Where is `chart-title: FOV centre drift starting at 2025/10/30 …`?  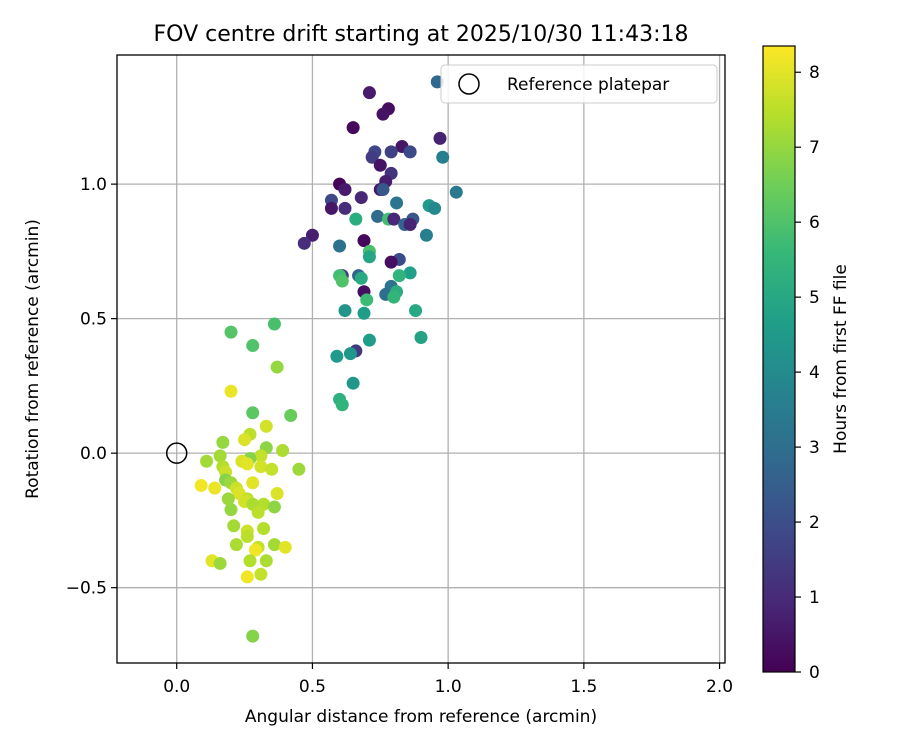
chart-title: FOV centre drift starting at 2025/10/30 … is located at coordinates (421, 34).